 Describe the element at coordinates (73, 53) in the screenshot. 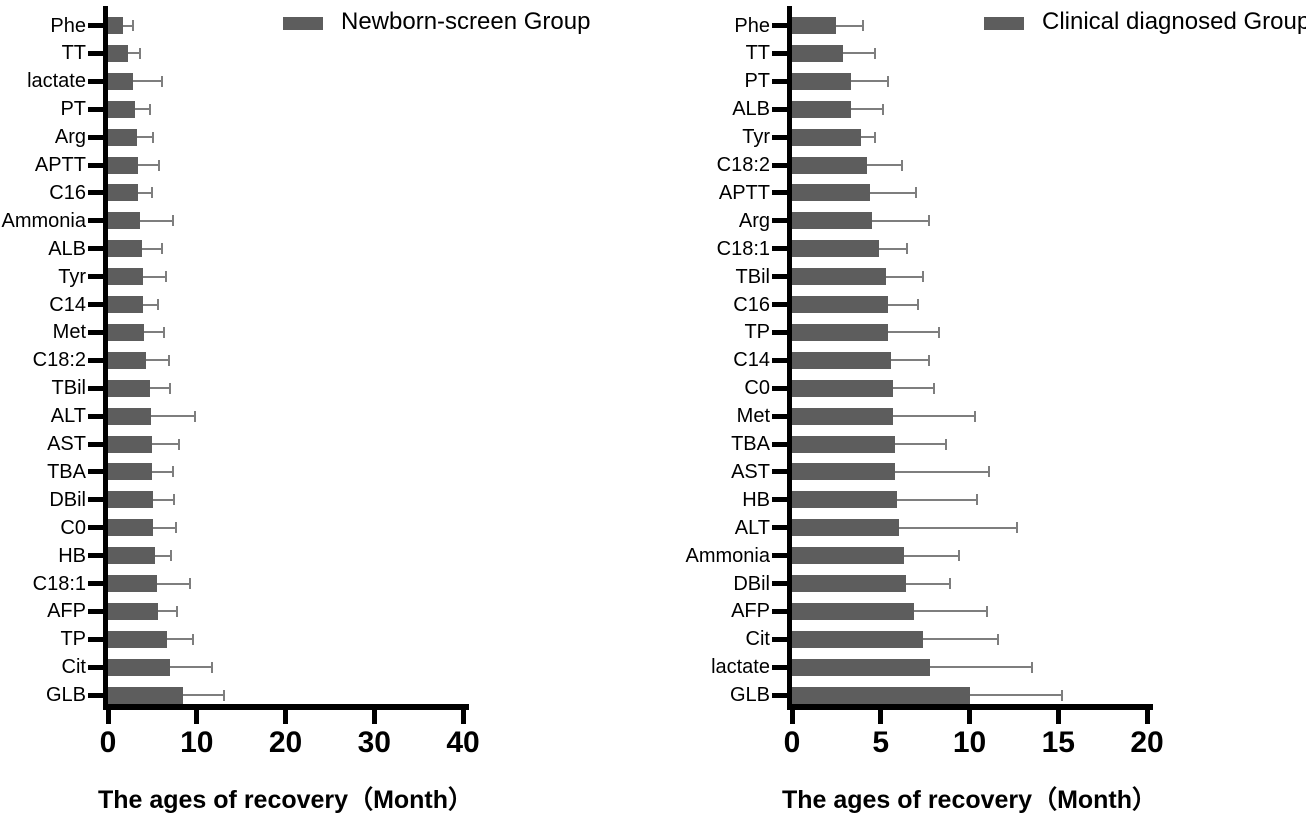

I see `category-label: TT` at that location.